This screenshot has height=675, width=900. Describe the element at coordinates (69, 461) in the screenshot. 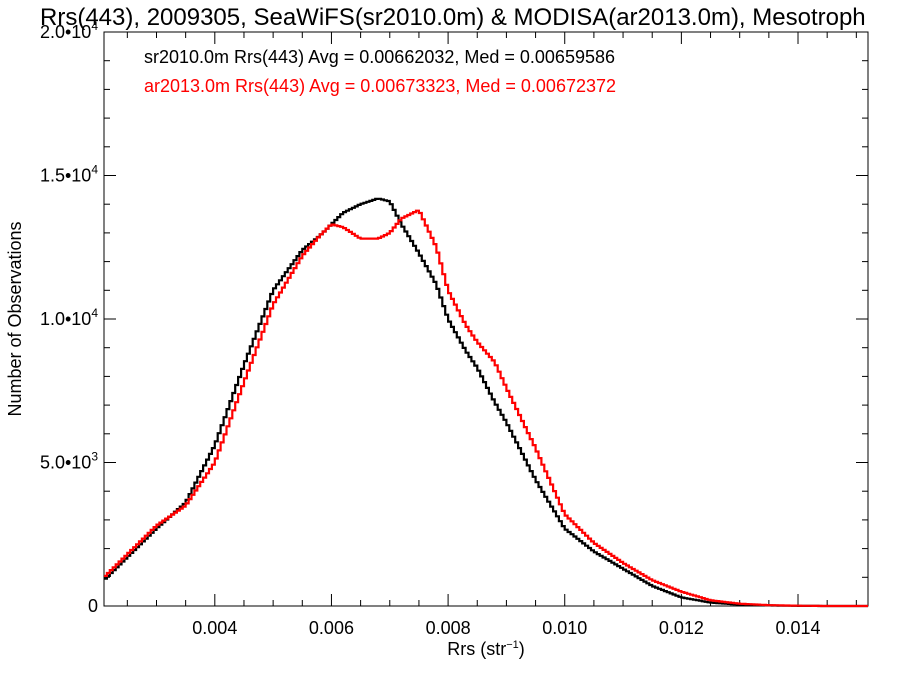

I see `y-tick-label: 5.0•103` at that location.